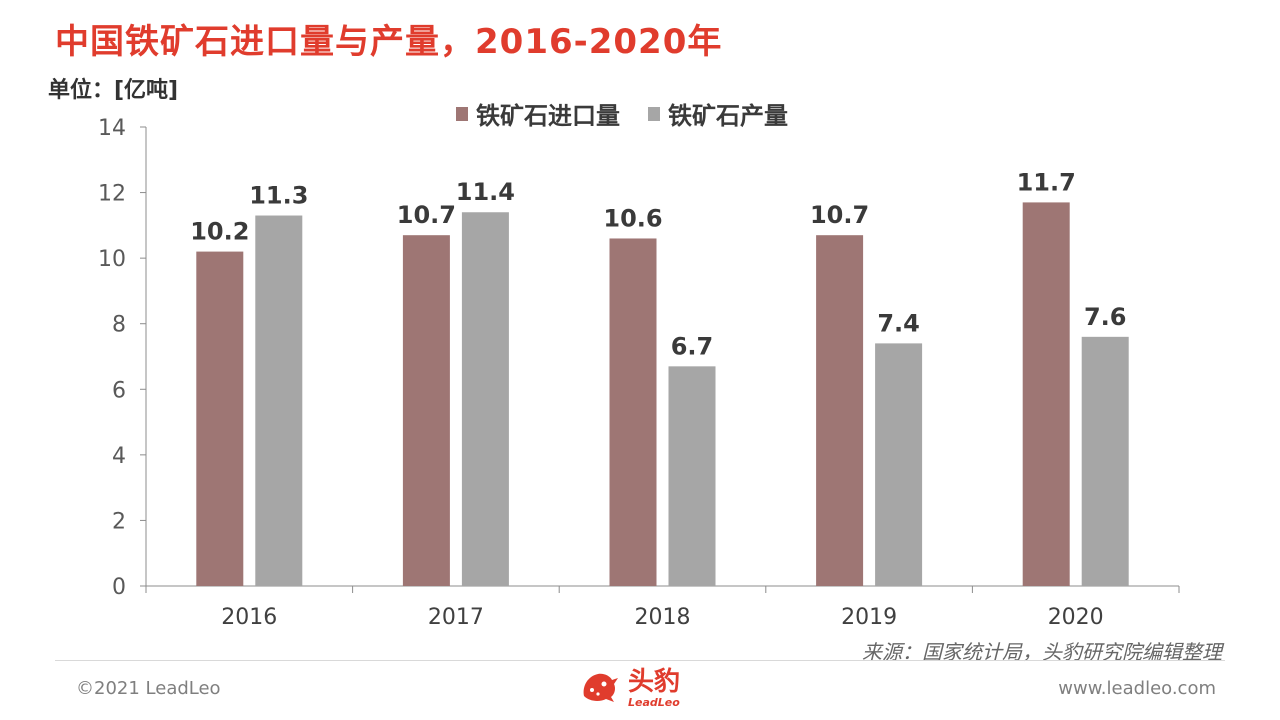 The width and height of the screenshot is (1280, 720). Describe the element at coordinates (119, 456) in the screenshot. I see `y-tick-label: 4` at that location.